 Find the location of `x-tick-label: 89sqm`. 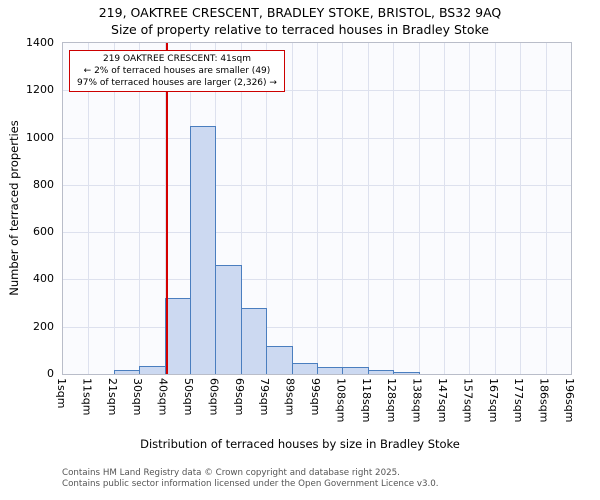

x-tick-label: 89sqm is located at coordinates (290, 397).